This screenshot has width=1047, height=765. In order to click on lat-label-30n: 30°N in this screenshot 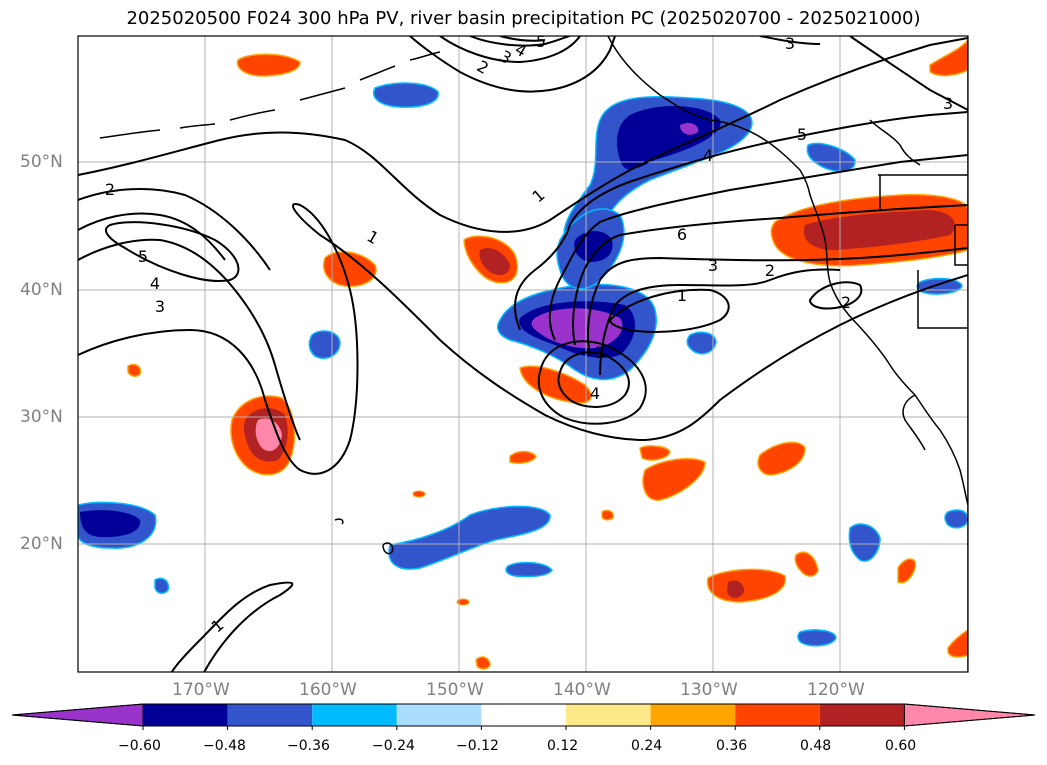, I will do `click(41, 417)`.